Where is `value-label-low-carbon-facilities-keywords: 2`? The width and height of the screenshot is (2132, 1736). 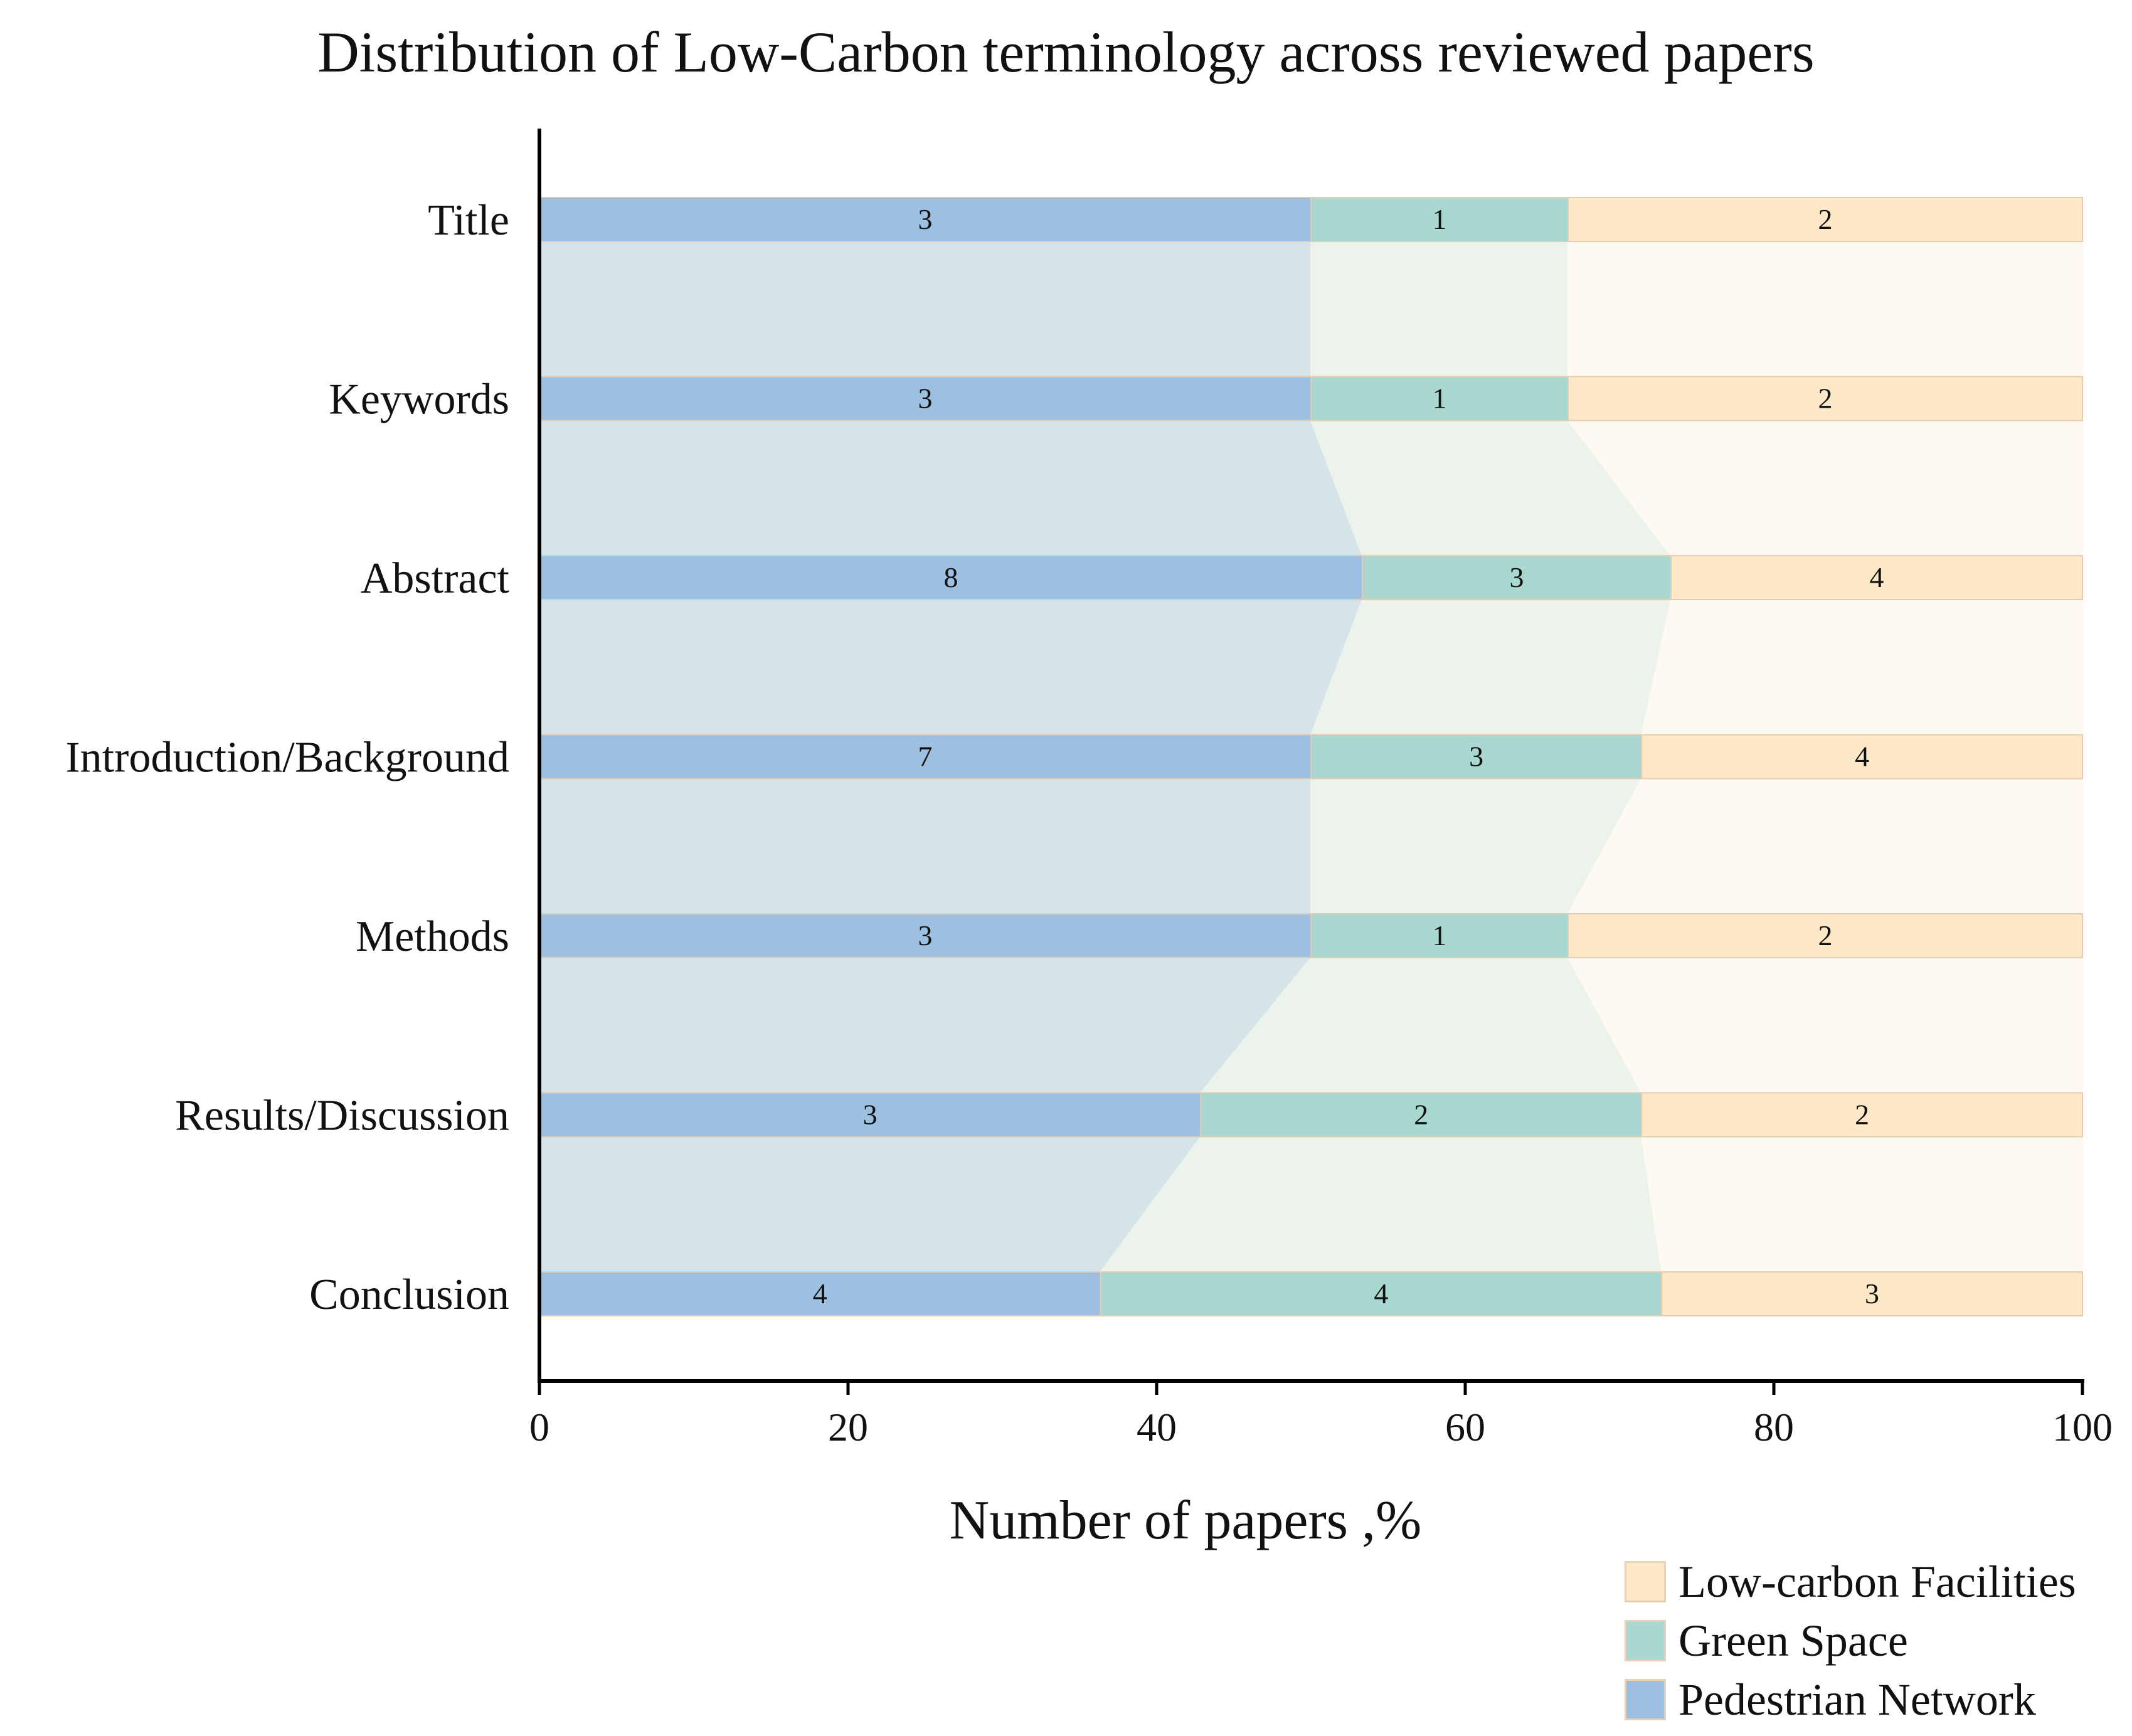 value-label-low-carbon-facilities-keywords: 2 is located at coordinates (1825, 399).